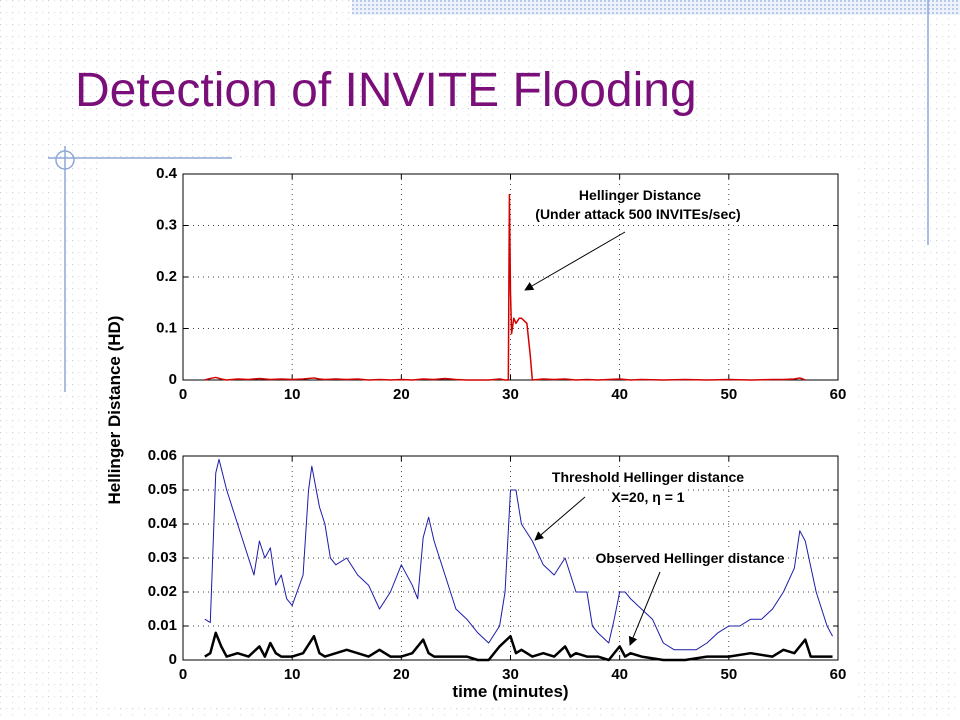 The height and width of the screenshot is (720, 960). I want to click on decor-circle, so click(65, 160).